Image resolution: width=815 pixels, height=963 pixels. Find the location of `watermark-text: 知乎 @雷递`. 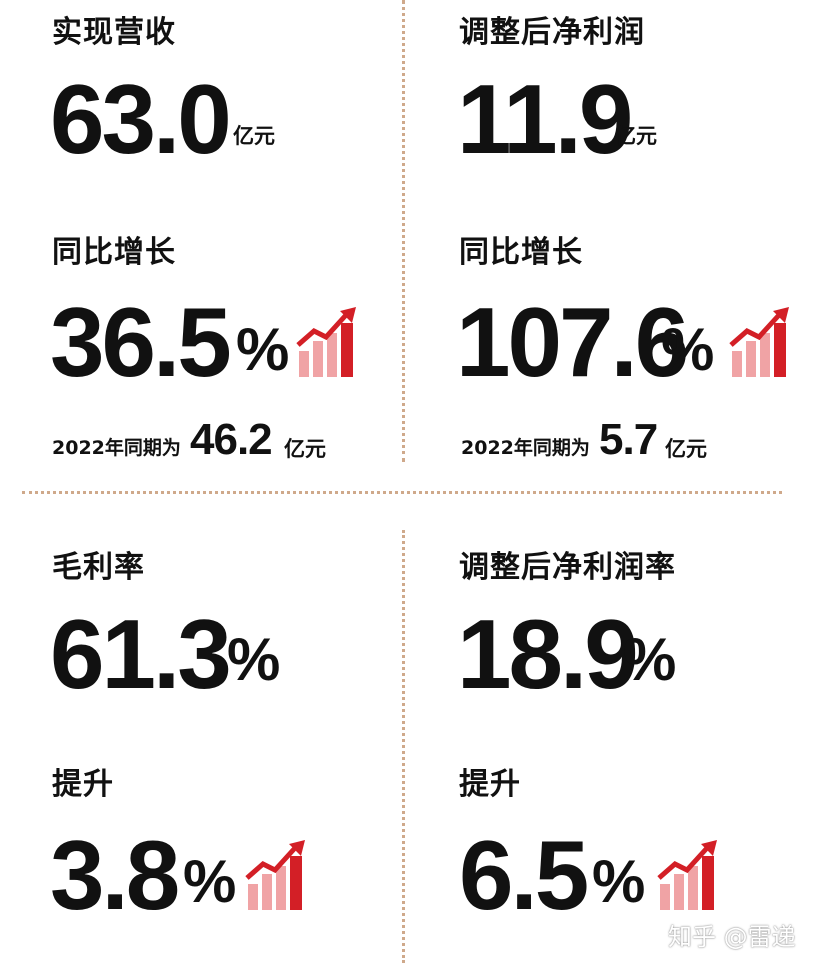

watermark-text: 知乎 @雷递 is located at coordinates (732, 937).